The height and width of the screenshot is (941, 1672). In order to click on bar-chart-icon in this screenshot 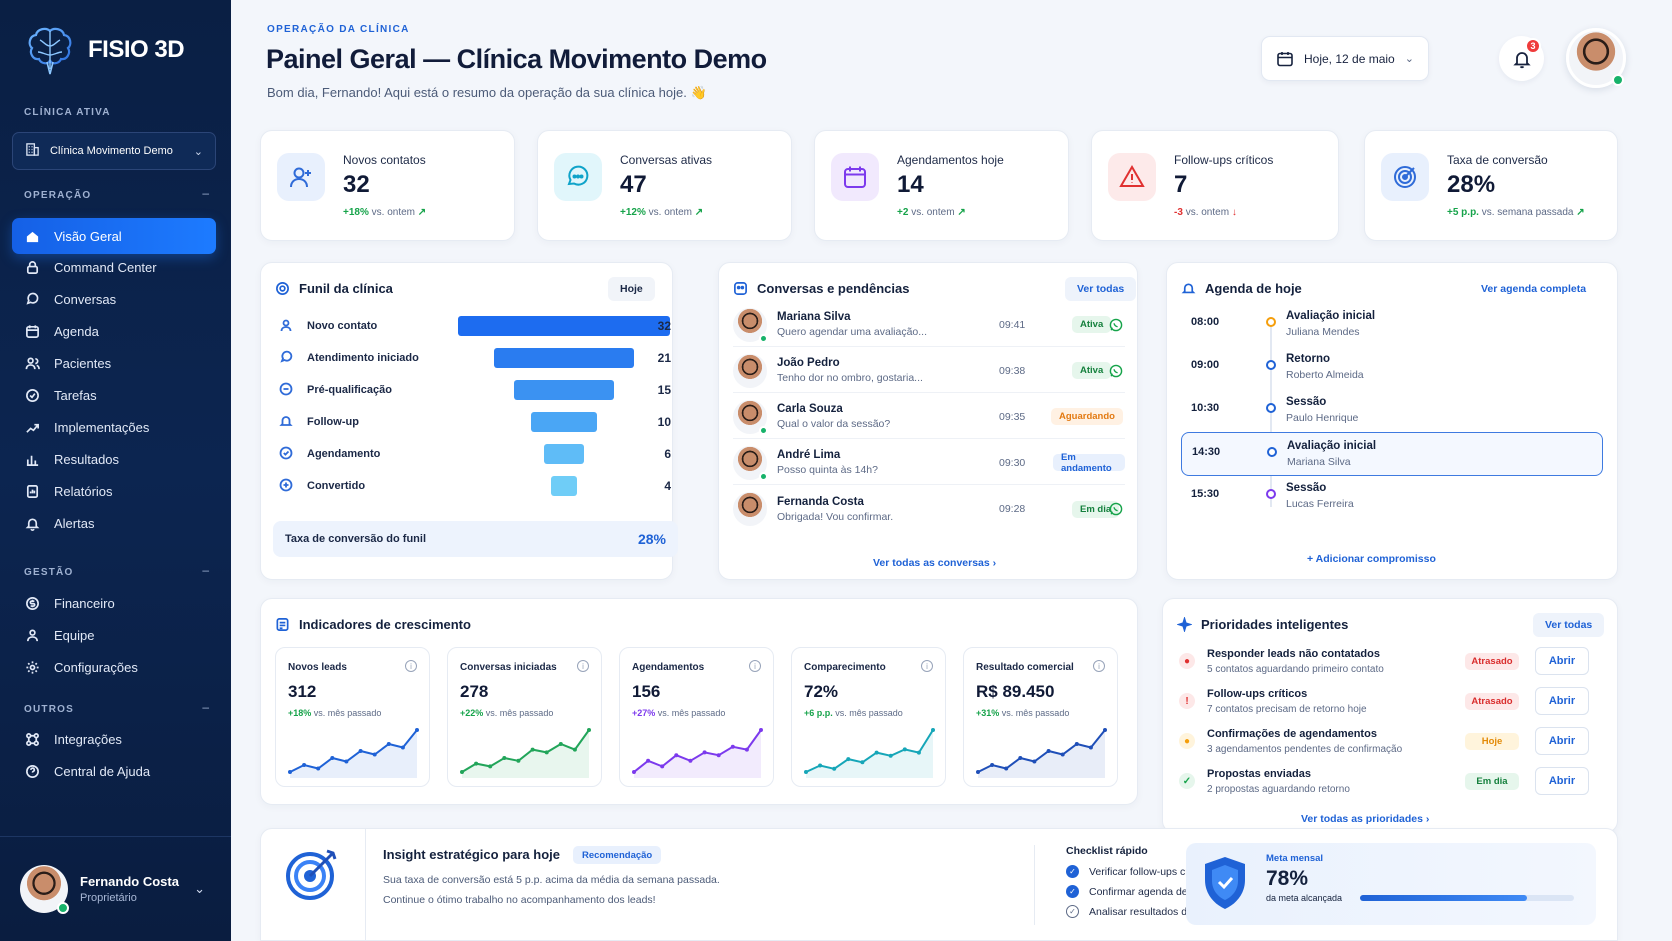, I will do `click(32, 459)`.